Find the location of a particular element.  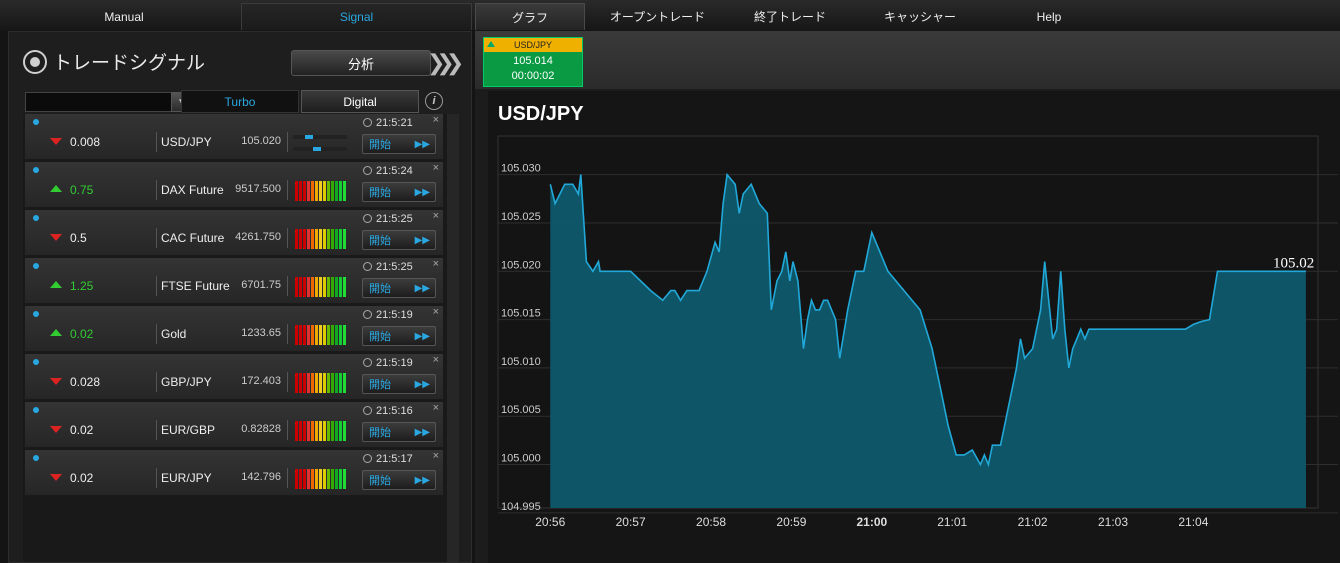

signal-time: 21:5:25 is located at coordinates (388, 267).